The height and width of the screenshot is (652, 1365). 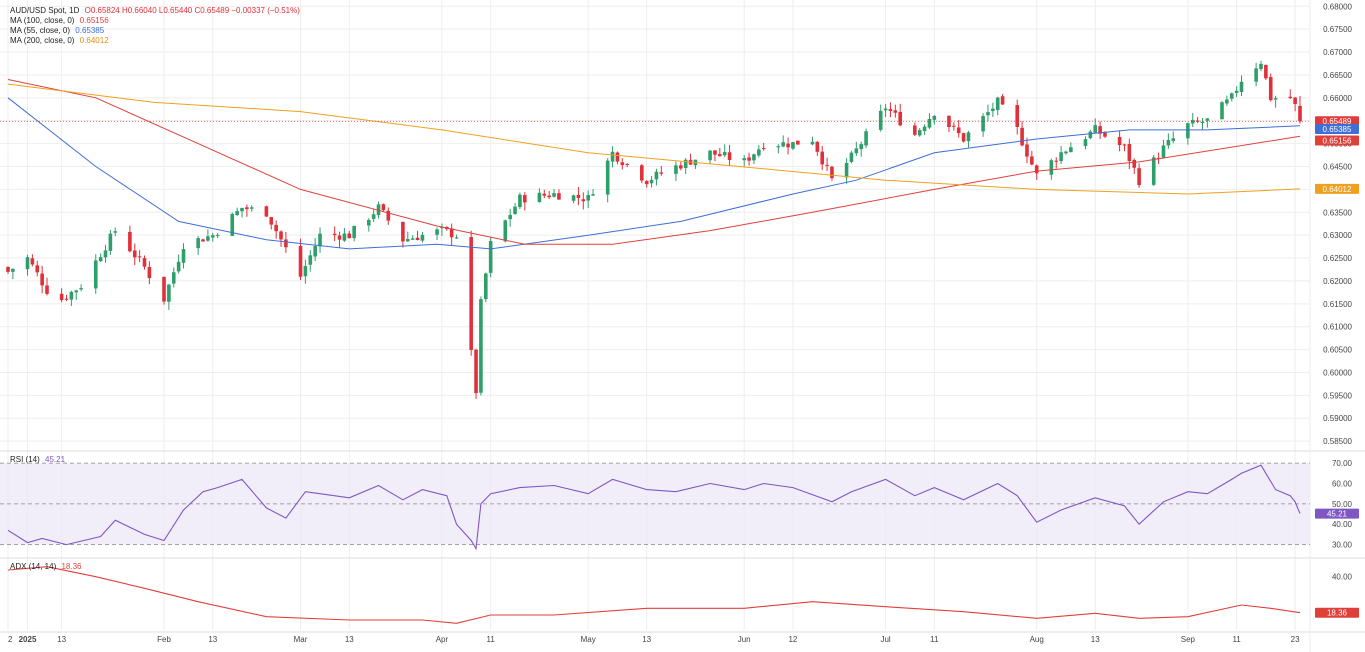 I want to click on legend-ma55-value: 0.65385, so click(x=90, y=30).